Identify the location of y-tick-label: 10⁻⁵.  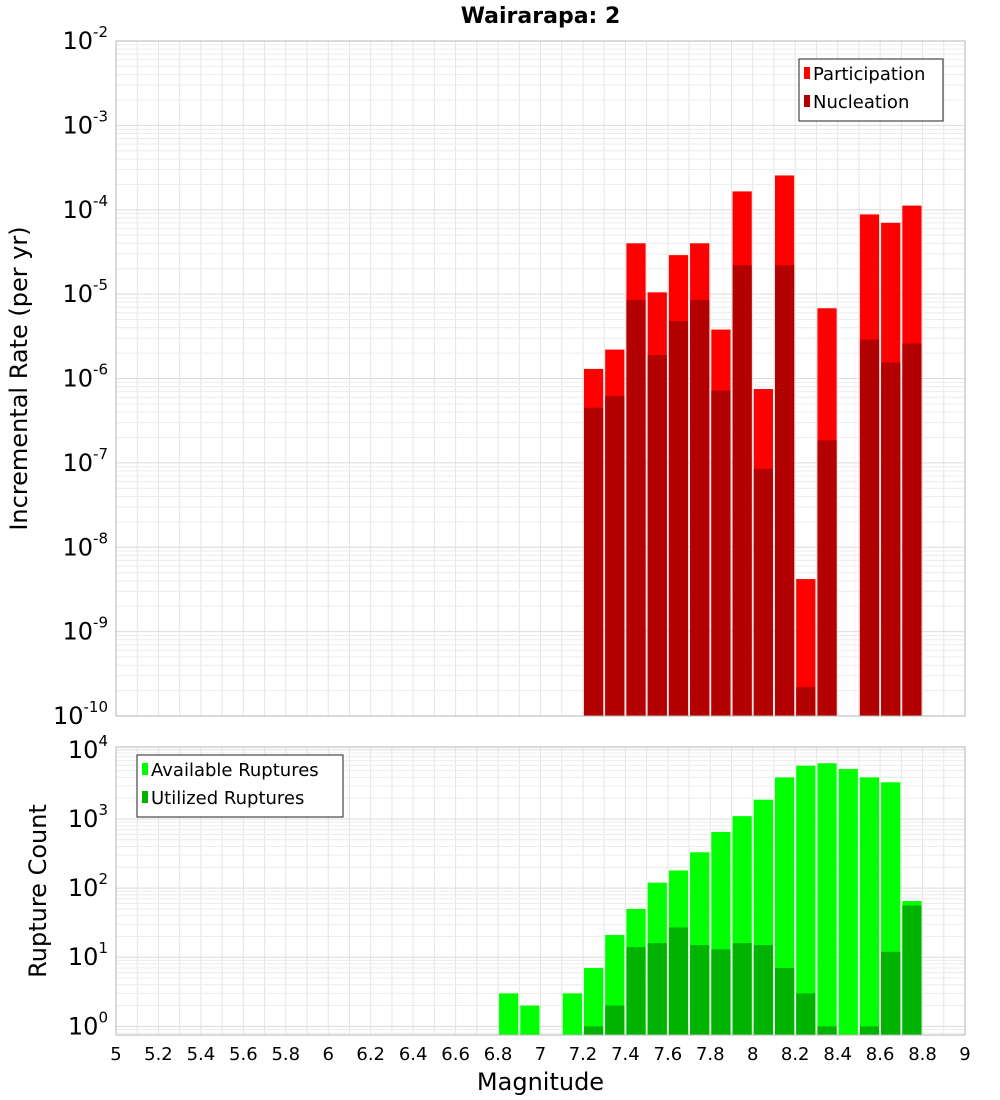
(85, 292).